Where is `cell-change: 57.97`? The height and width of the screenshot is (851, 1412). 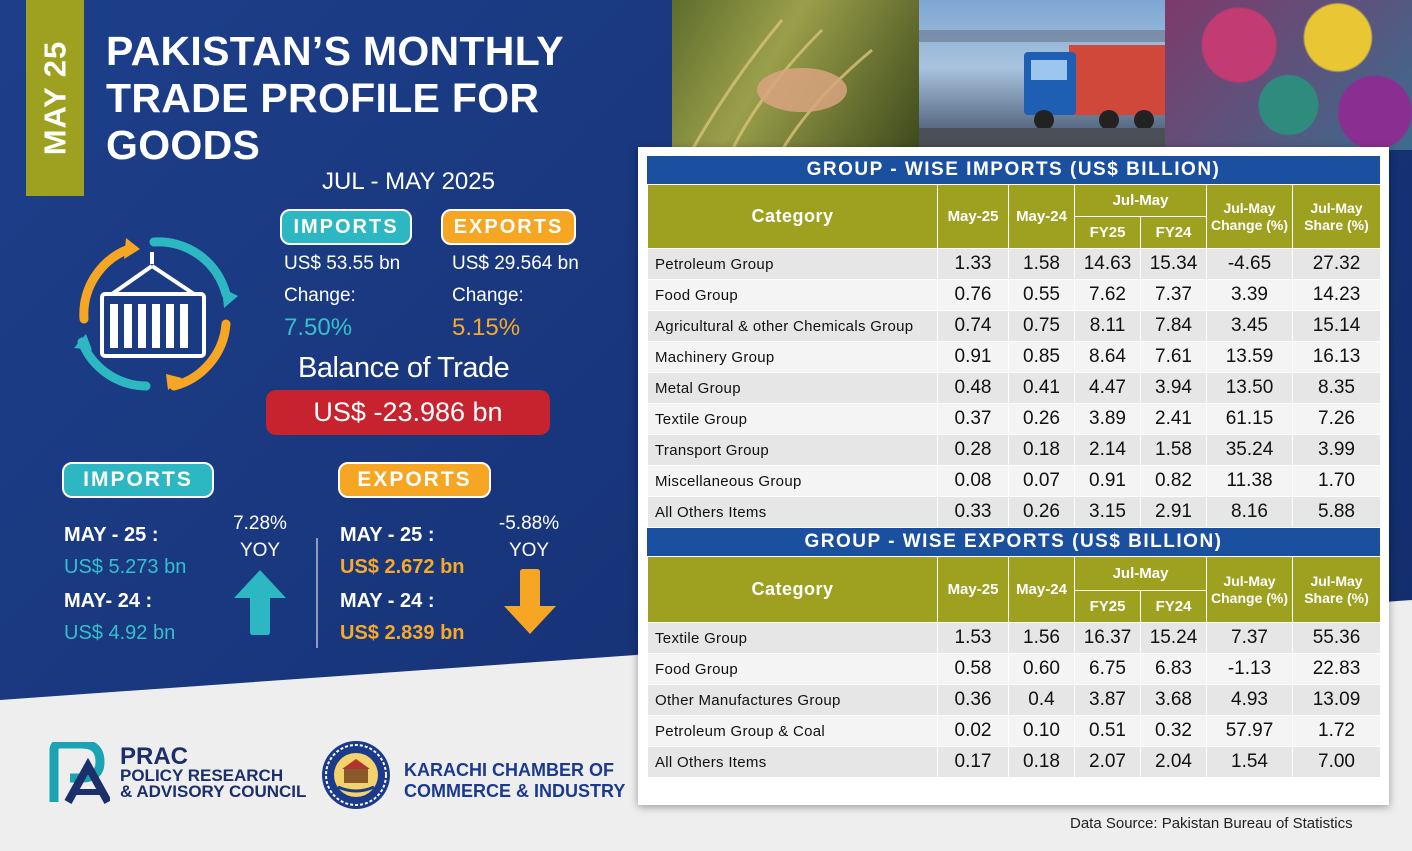
cell-change: 57.97 is located at coordinates (1250, 731).